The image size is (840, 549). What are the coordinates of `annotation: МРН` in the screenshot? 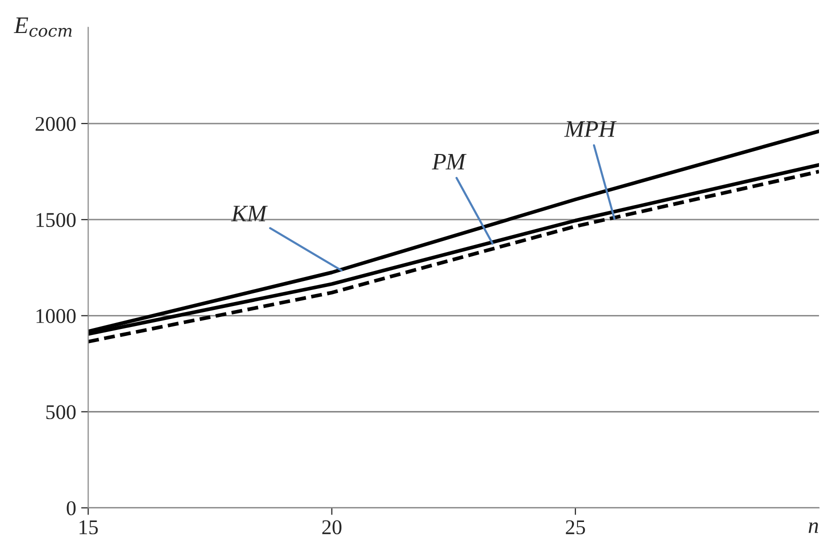 It's located at (590, 129).